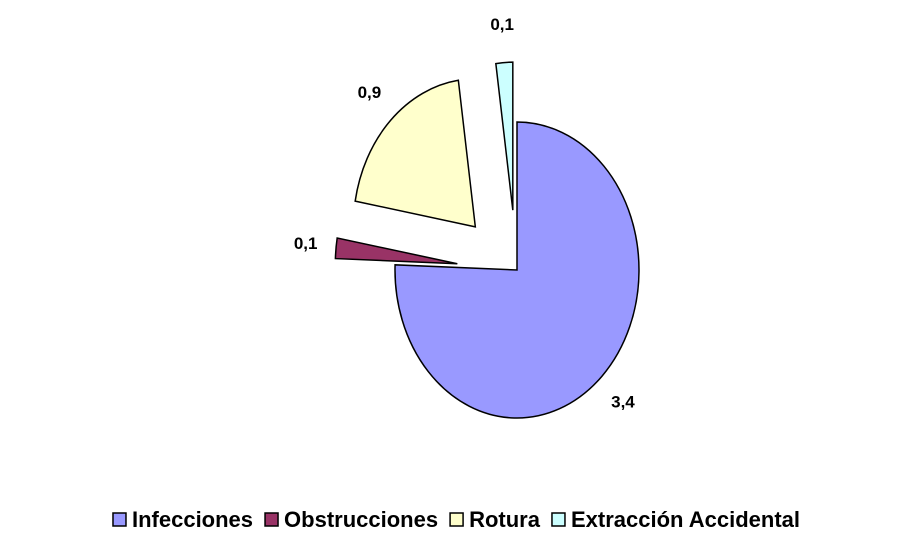 This screenshot has width=913, height=539. I want to click on legend-label: Rotura, so click(505, 519).